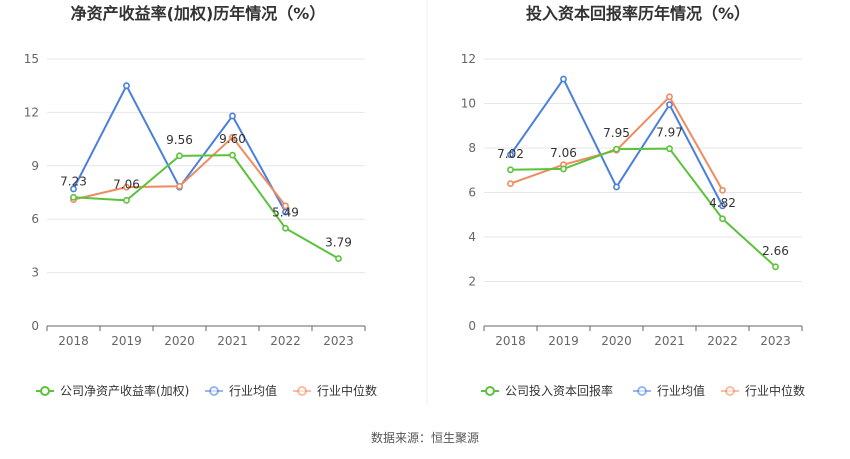  I want to click on y-tick-label: 10, so click(468, 104).